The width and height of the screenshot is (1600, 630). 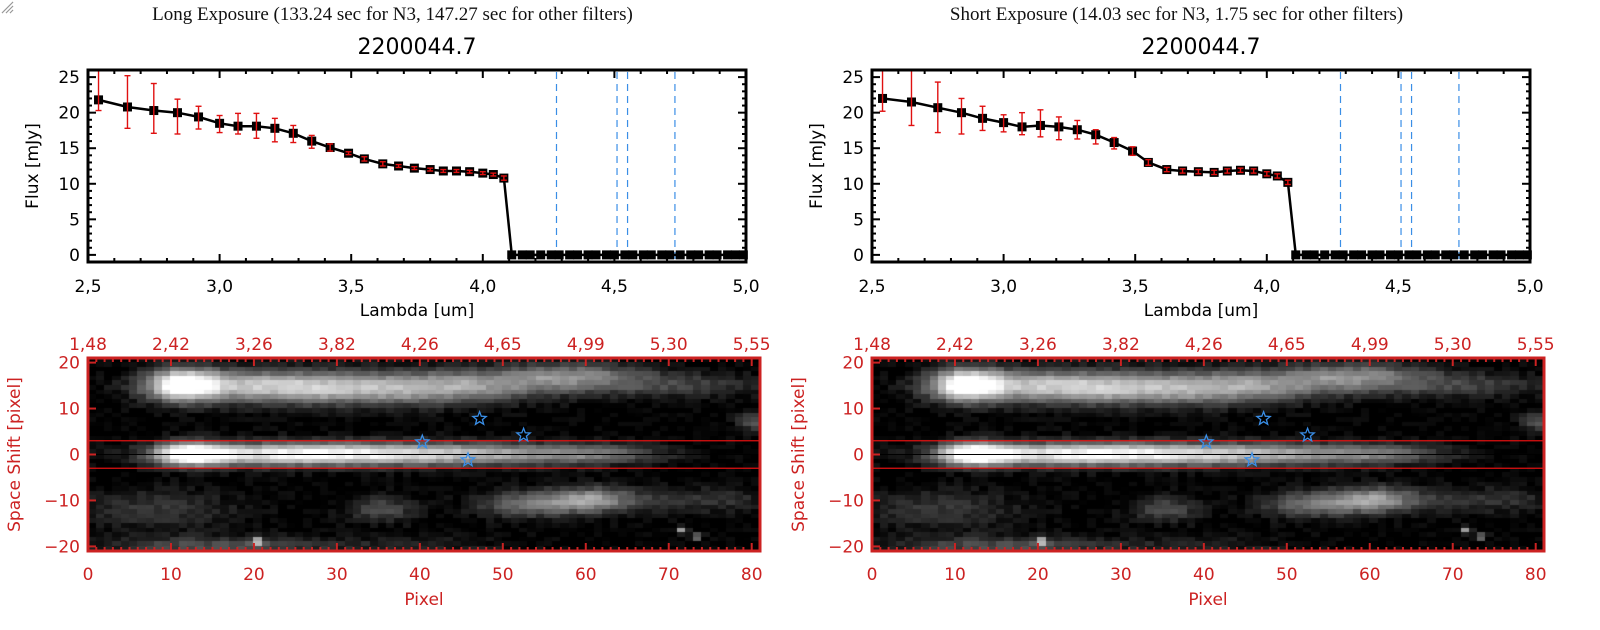 What do you see at coordinates (7, 7) in the screenshot?
I see `resize-grip-icon` at bounding box center [7, 7].